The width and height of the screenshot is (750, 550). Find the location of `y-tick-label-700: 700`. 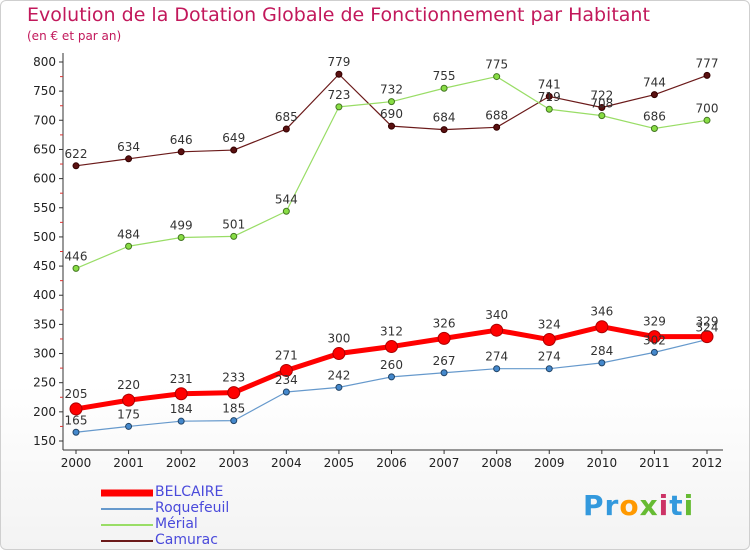

y-tick-label-700: 700 is located at coordinates (44, 120).